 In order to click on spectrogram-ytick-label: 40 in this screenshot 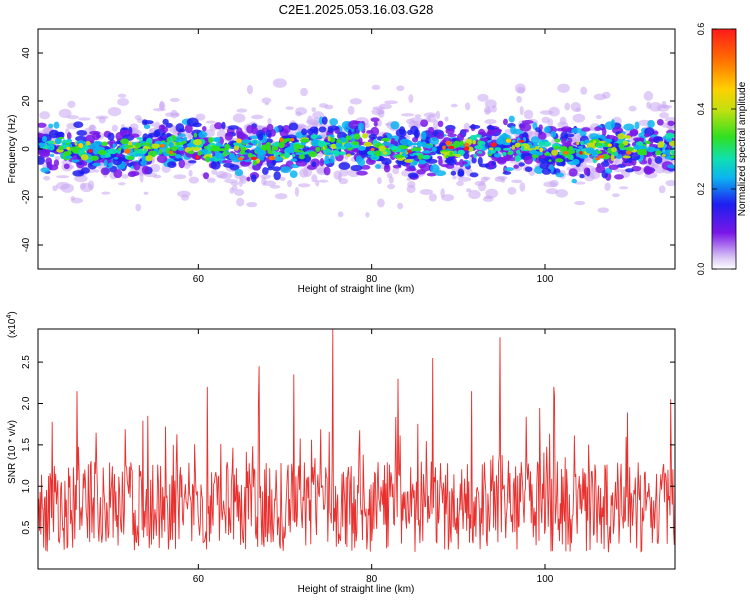, I will do `click(26, 53)`.